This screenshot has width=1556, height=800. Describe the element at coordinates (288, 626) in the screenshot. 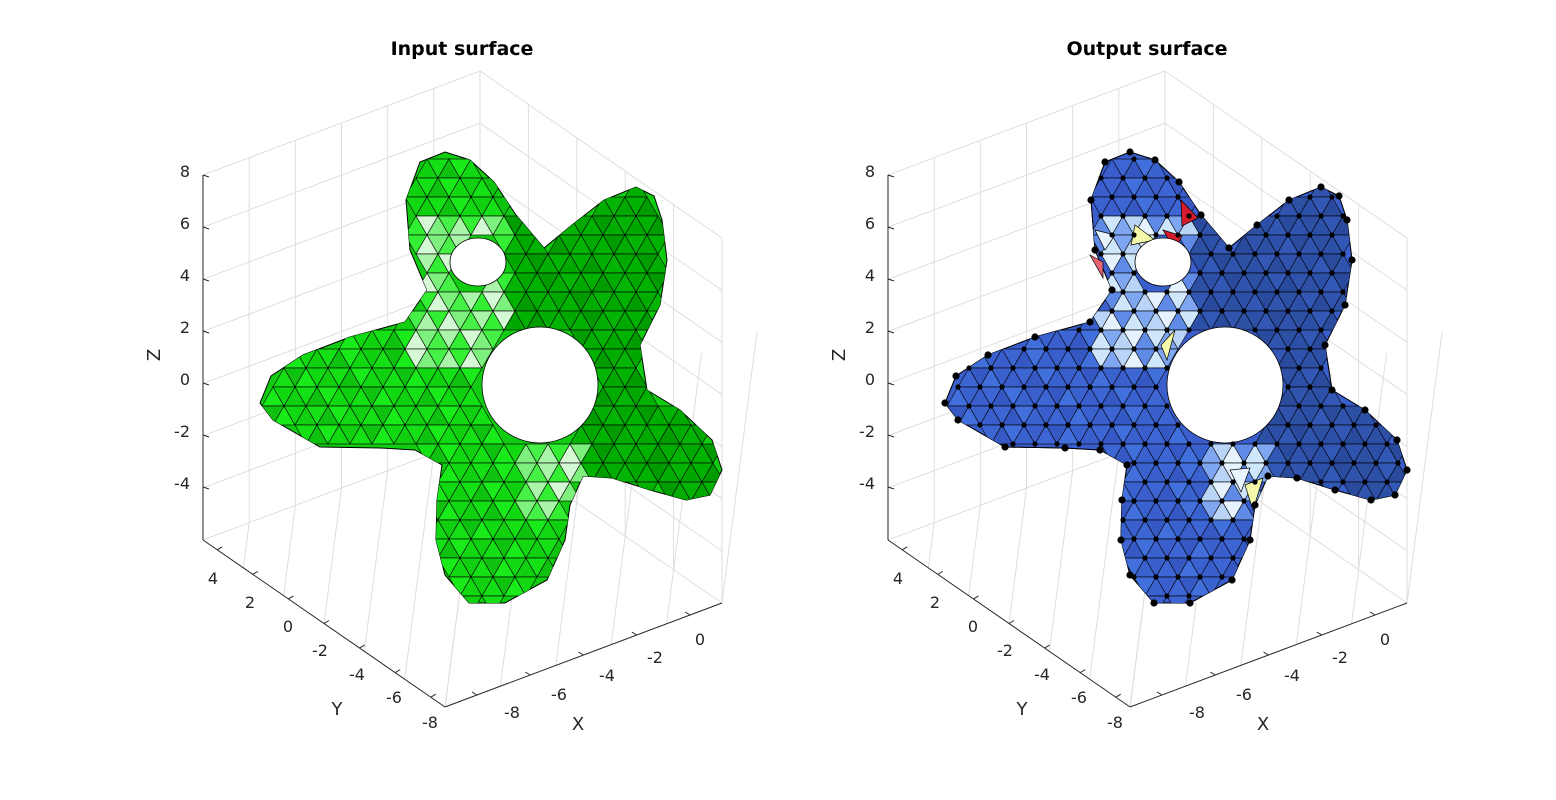

I see `y-tick-label: 0` at that location.